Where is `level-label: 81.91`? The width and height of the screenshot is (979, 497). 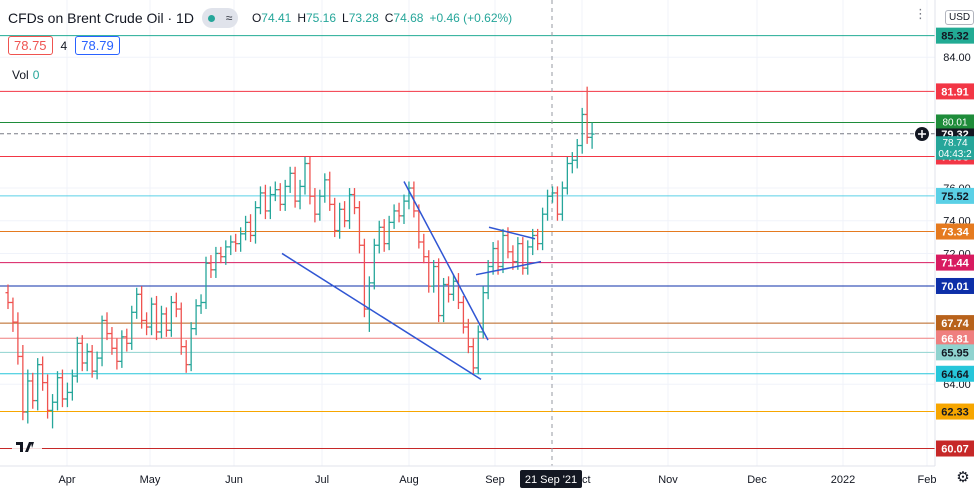
level-label: 81.91 is located at coordinates (955, 91).